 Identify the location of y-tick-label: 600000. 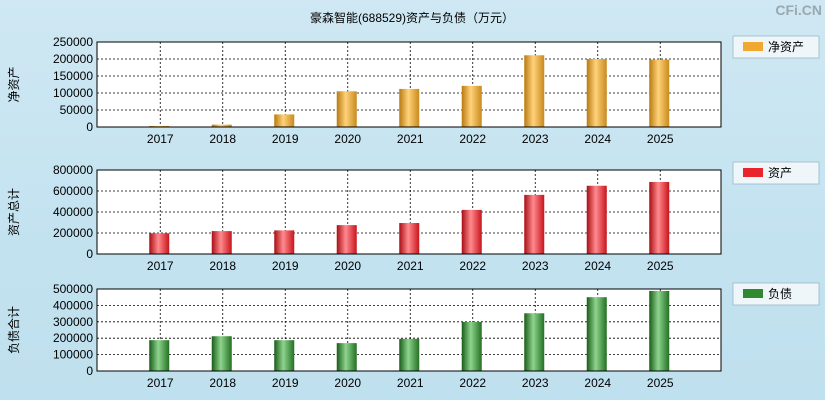
(73, 191).